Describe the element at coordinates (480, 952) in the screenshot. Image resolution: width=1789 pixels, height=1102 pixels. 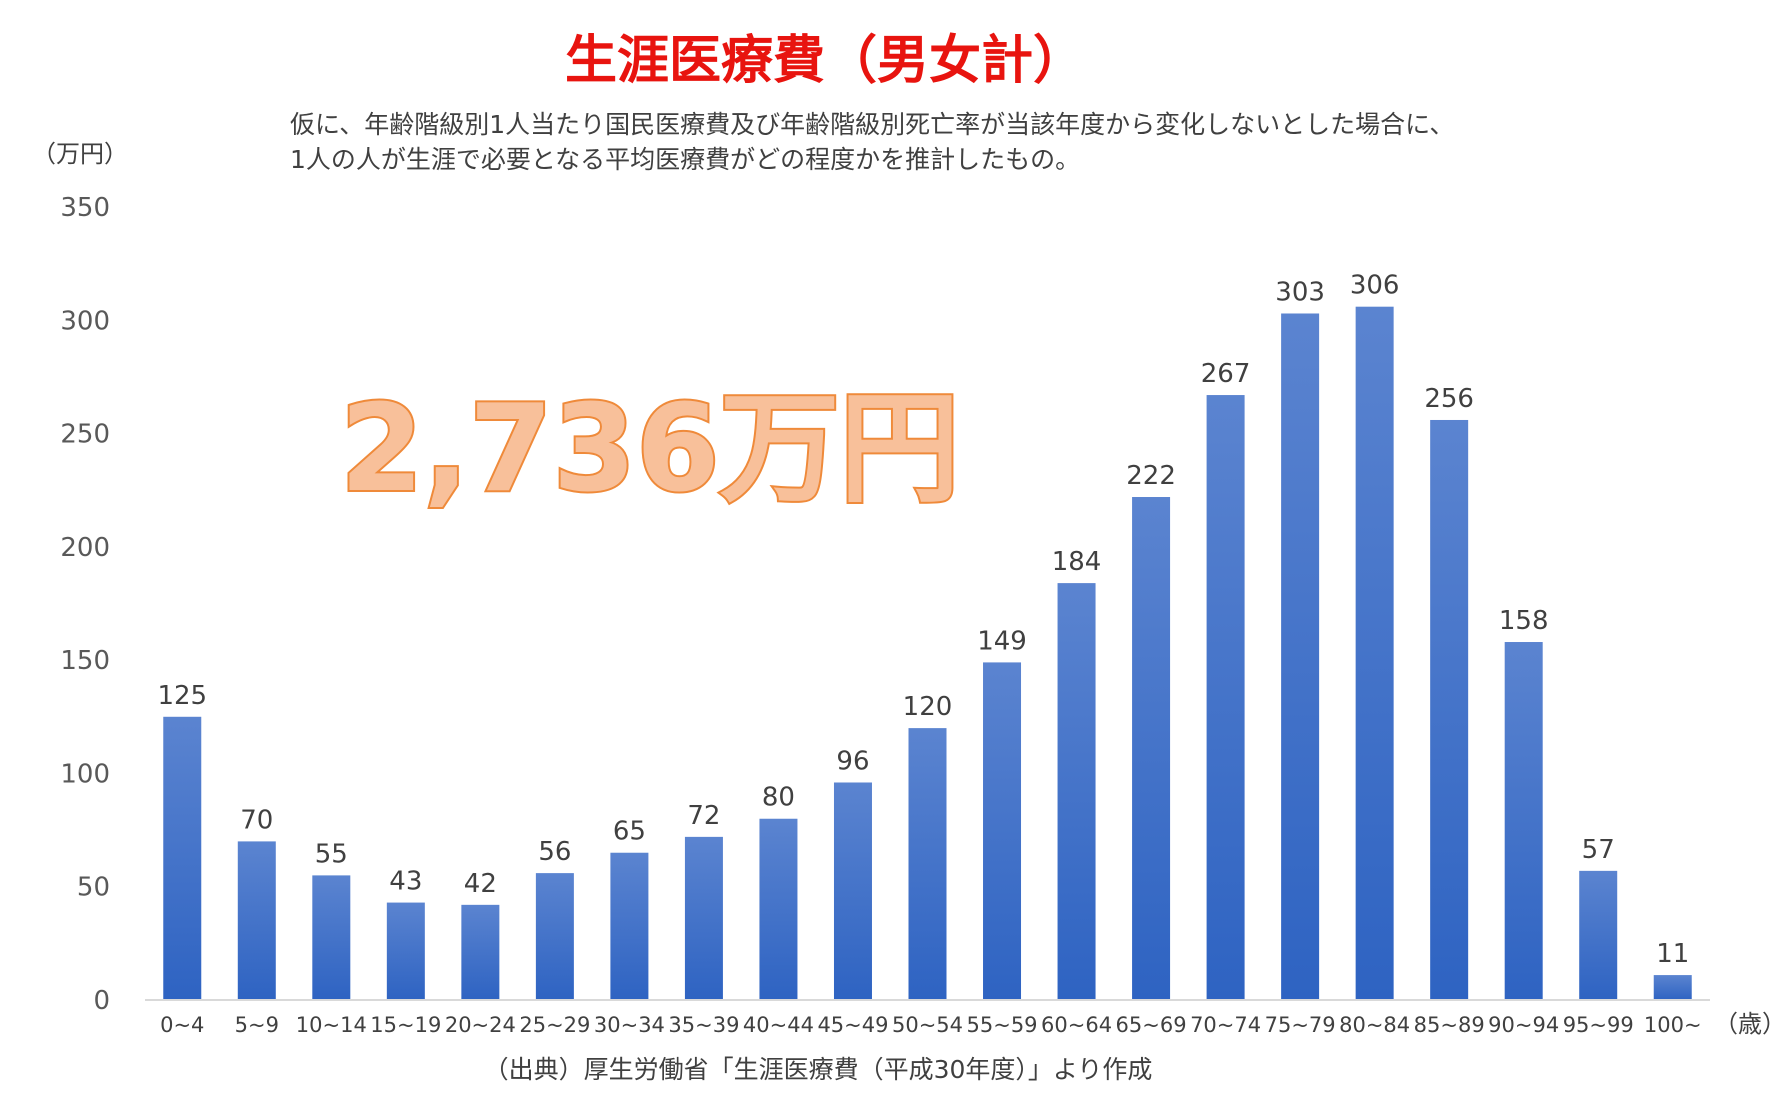
I see `bar-20~24` at that location.